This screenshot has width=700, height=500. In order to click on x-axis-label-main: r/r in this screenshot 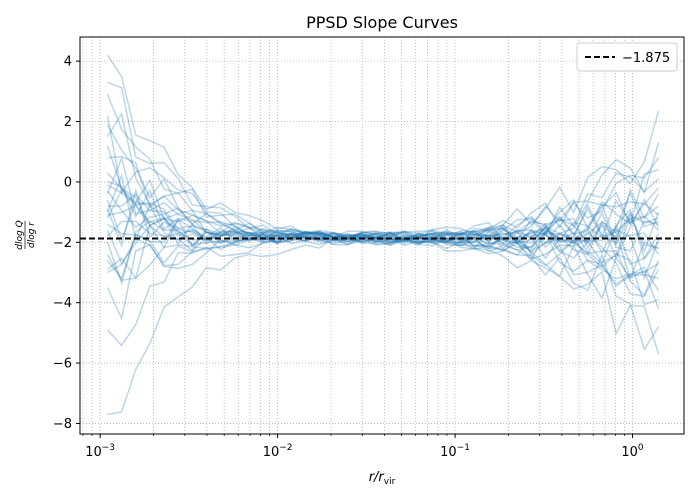, I will do `click(377, 477)`.